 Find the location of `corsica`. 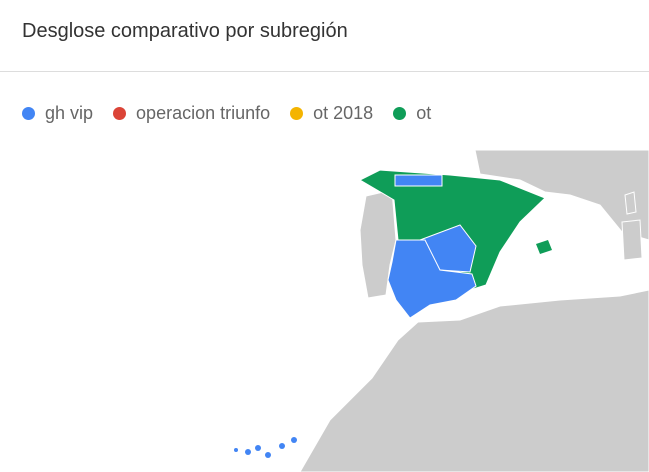

corsica is located at coordinates (630, 203).